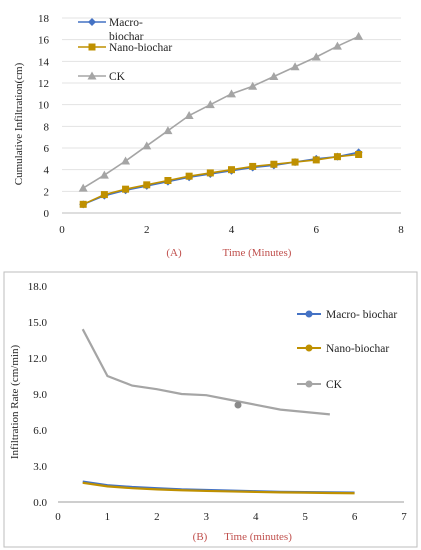 This screenshot has width=421, height=550. What do you see at coordinates (140, 48) in the screenshot?
I see `chart-a-legend-label-nano-biochar: Nano-biochar` at bounding box center [140, 48].